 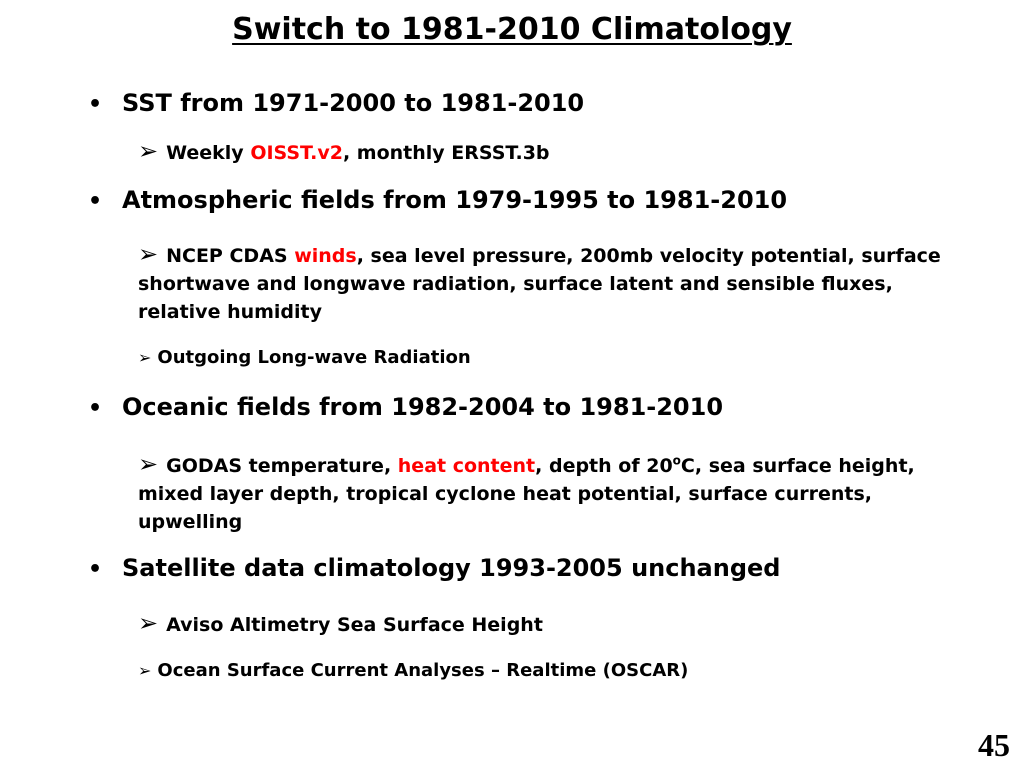 I want to click on slide-title-text: Switch to 1981-2010 Climatology, so click(x=512, y=29).